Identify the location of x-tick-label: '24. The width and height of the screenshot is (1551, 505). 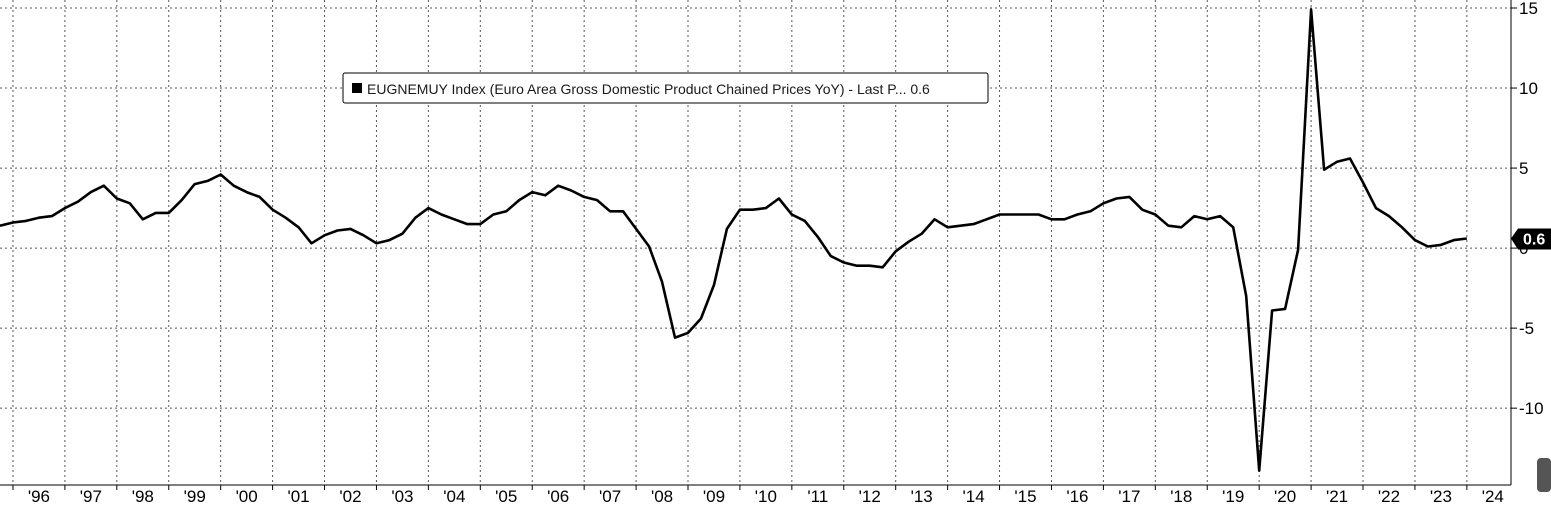
(1493, 496).